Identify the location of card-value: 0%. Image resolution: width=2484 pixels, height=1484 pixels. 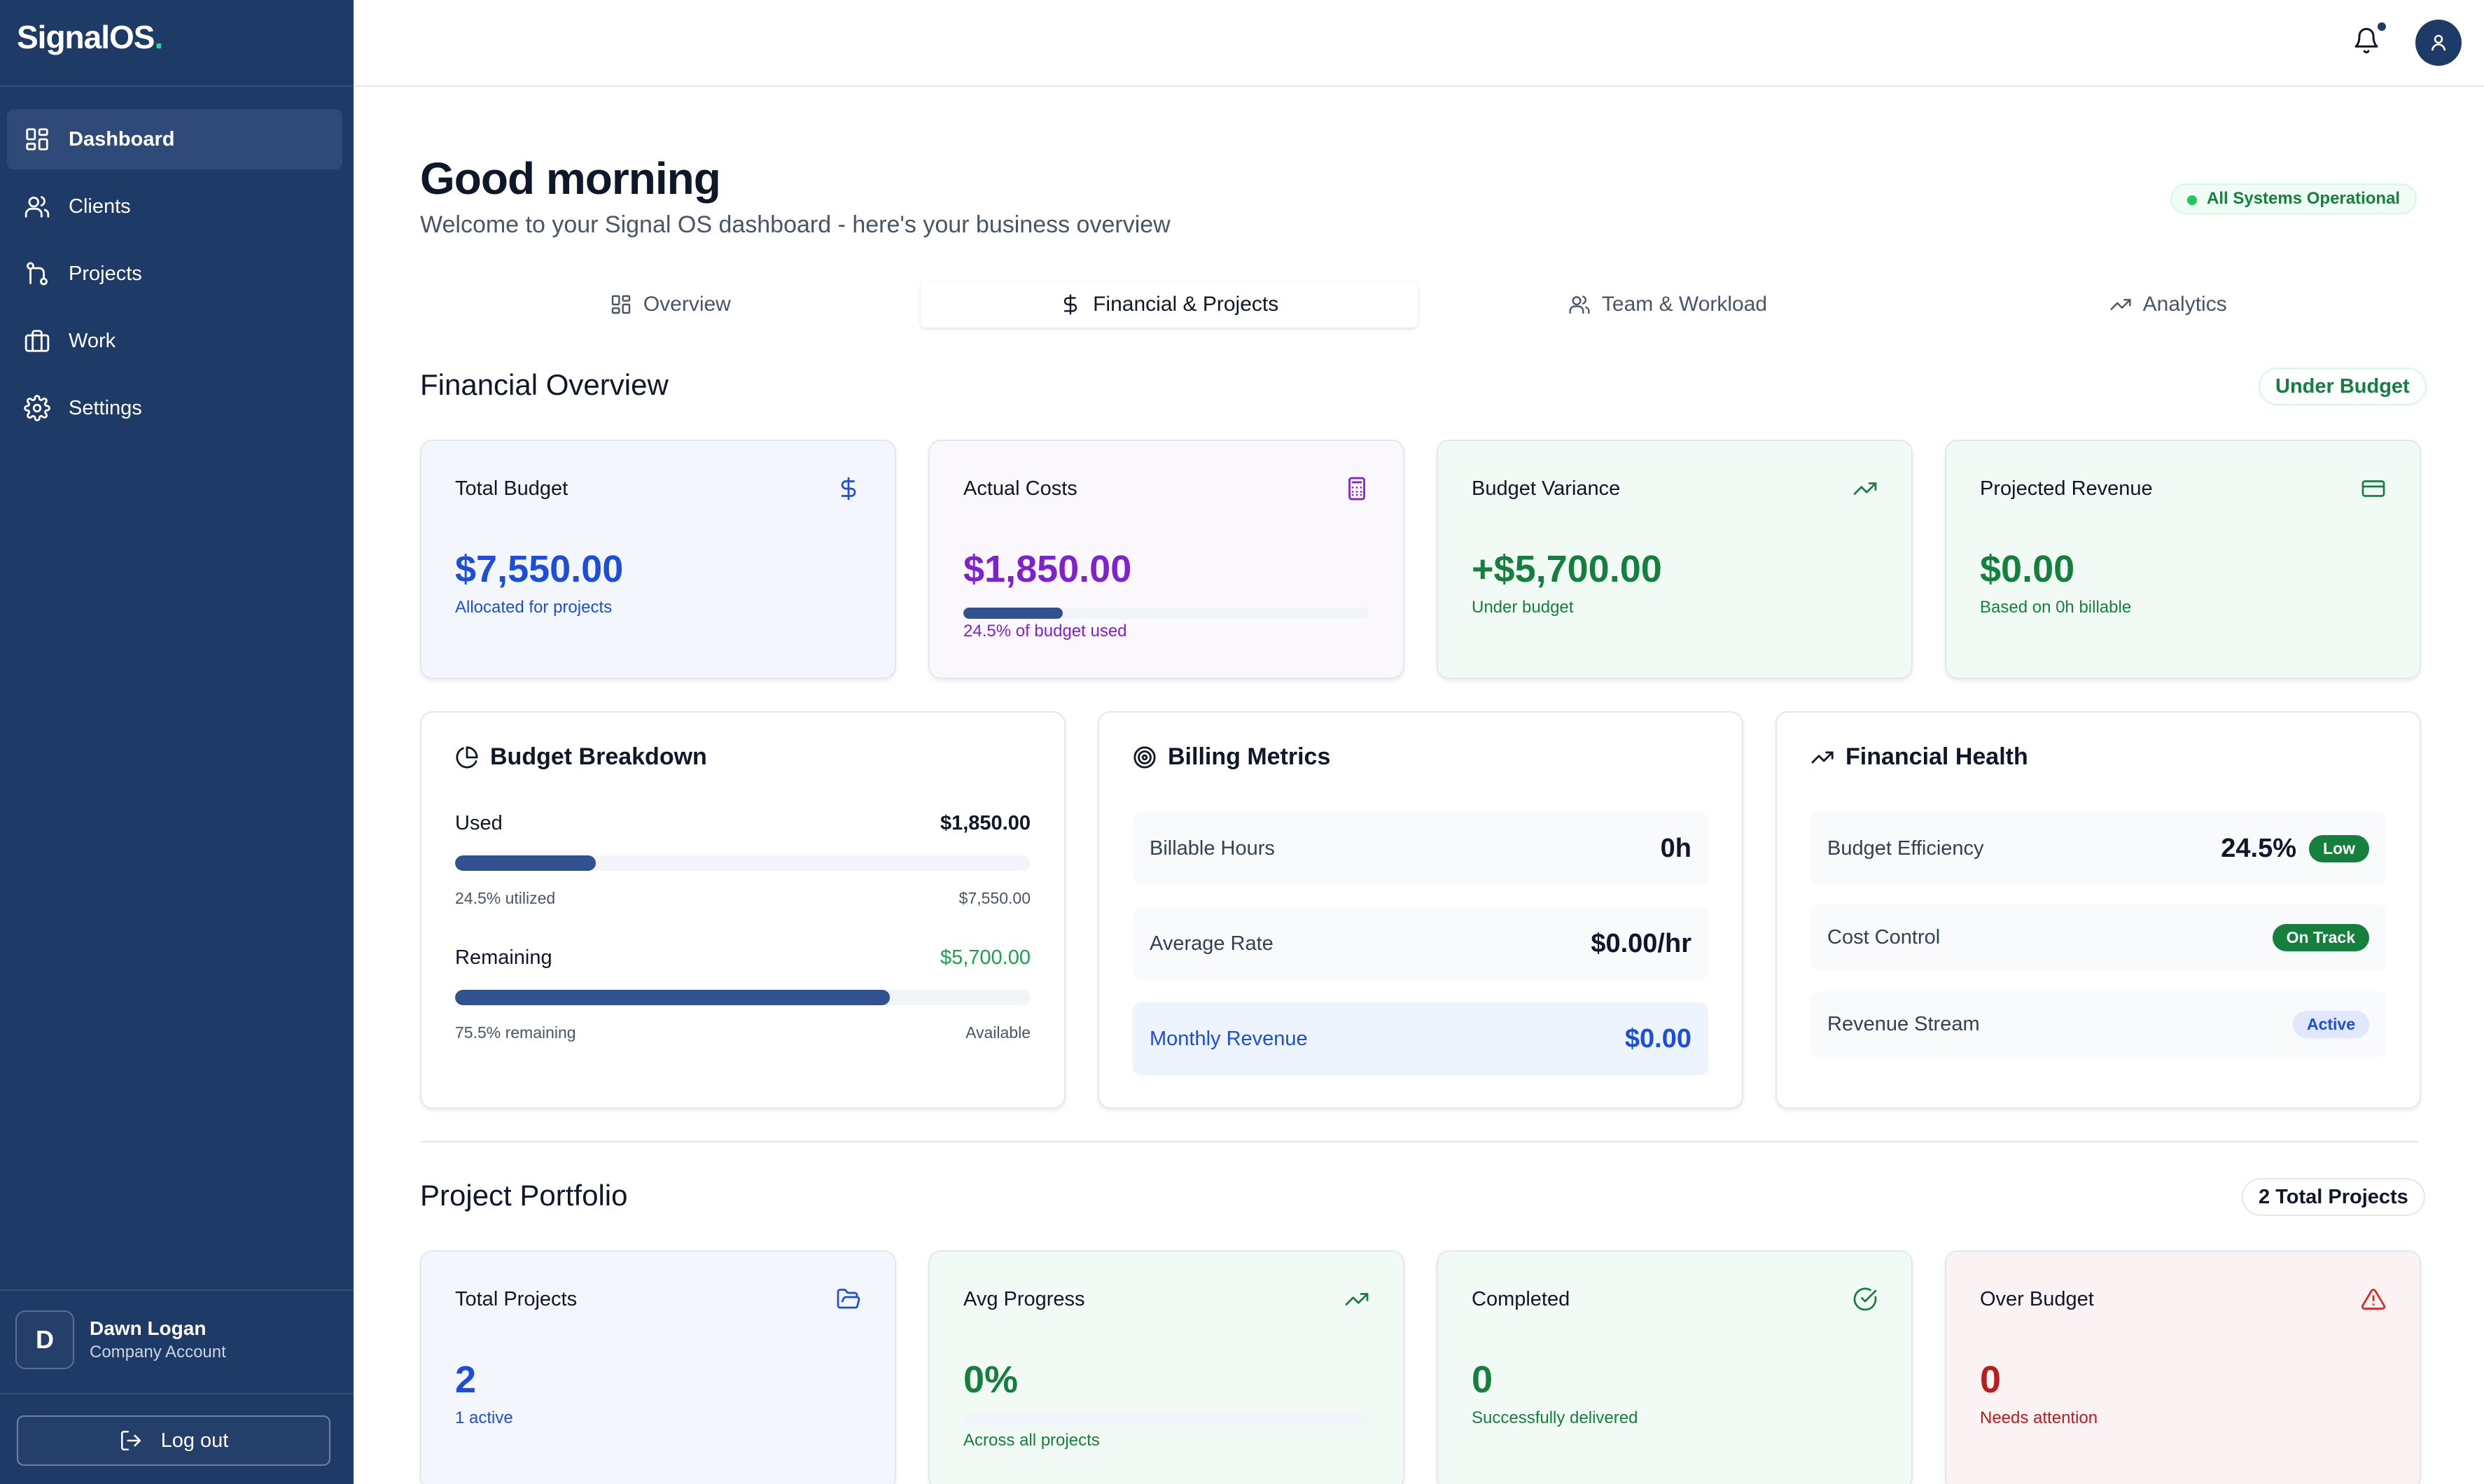
(991, 1380).